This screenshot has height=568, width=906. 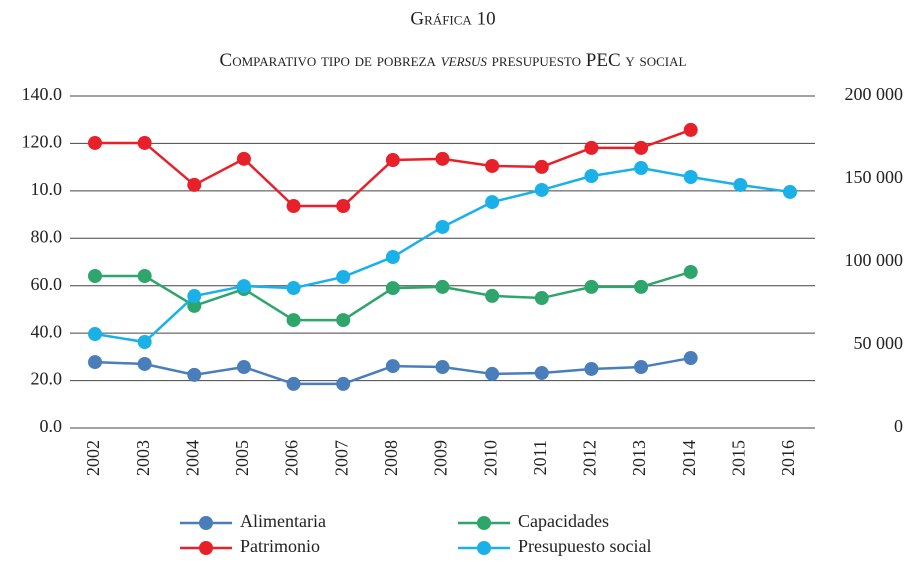 What do you see at coordinates (47, 379) in the screenshot?
I see `y-tick-label: 20.0` at bounding box center [47, 379].